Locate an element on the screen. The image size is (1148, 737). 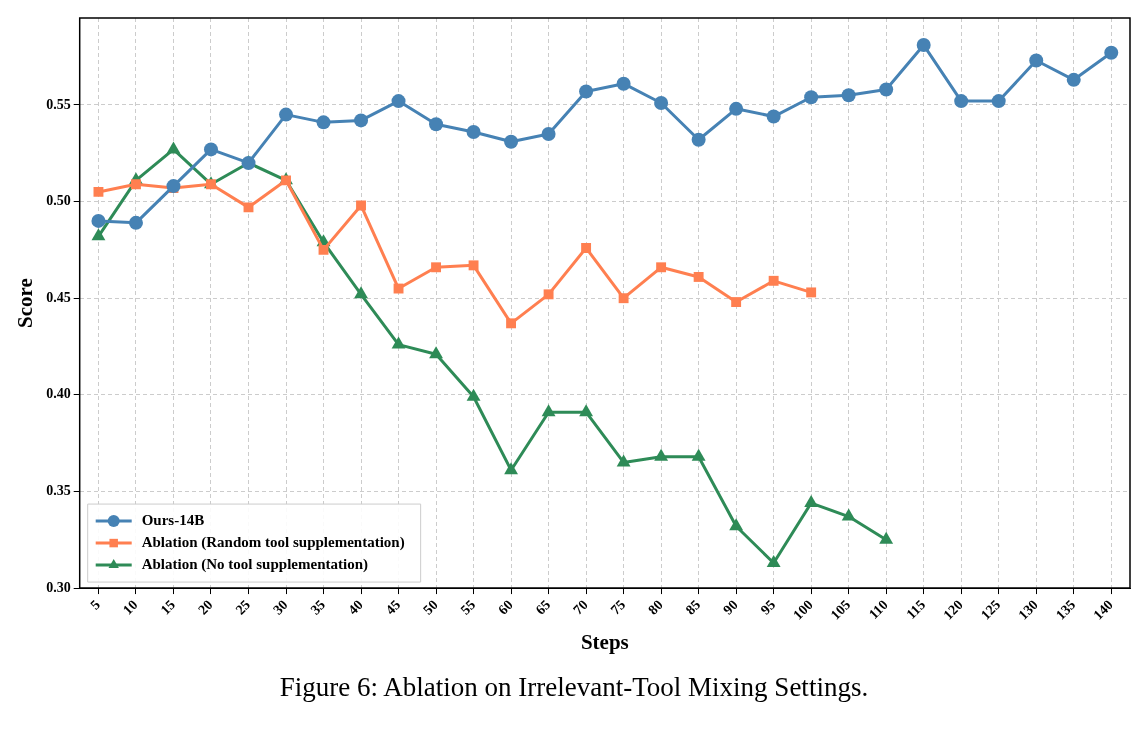
y-tick-label: 0.40 is located at coordinates (58, 394).